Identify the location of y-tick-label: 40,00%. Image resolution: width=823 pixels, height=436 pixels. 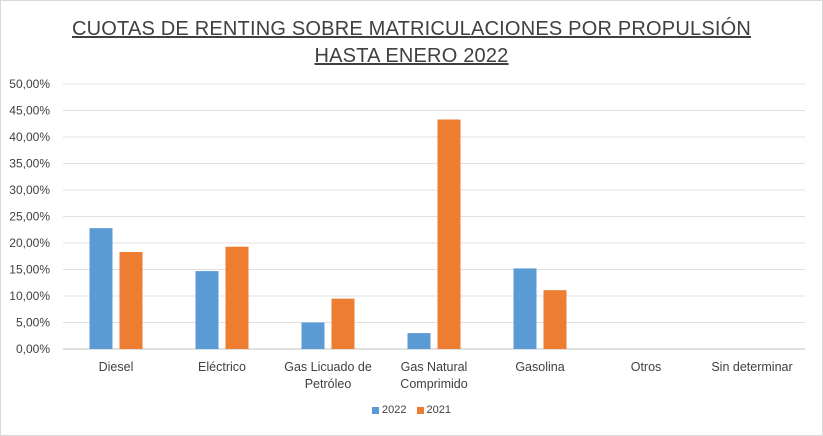
(29, 137).